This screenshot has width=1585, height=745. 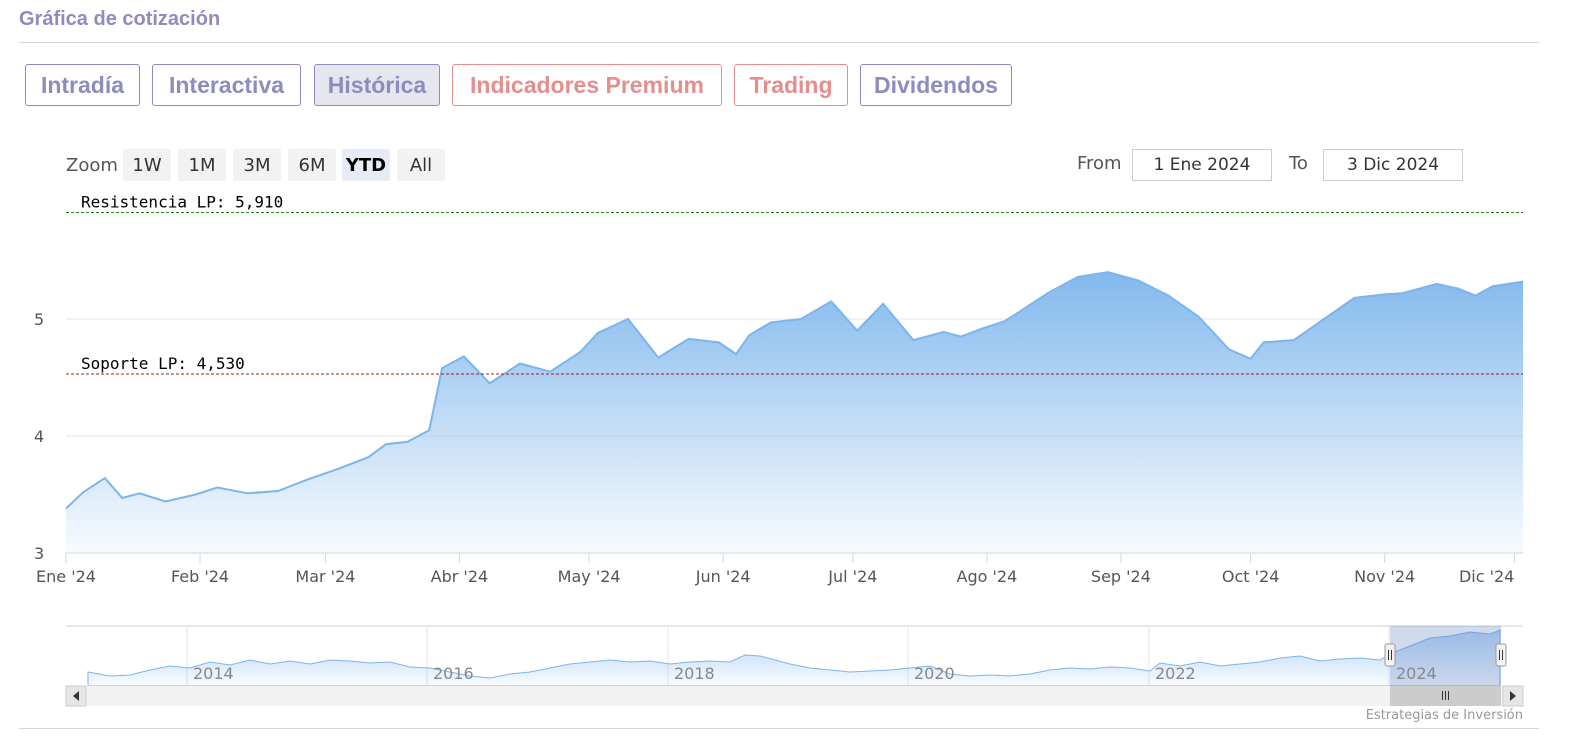 What do you see at coordinates (1501, 655) in the screenshot?
I see `navigator-right-handle` at bounding box center [1501, 655].